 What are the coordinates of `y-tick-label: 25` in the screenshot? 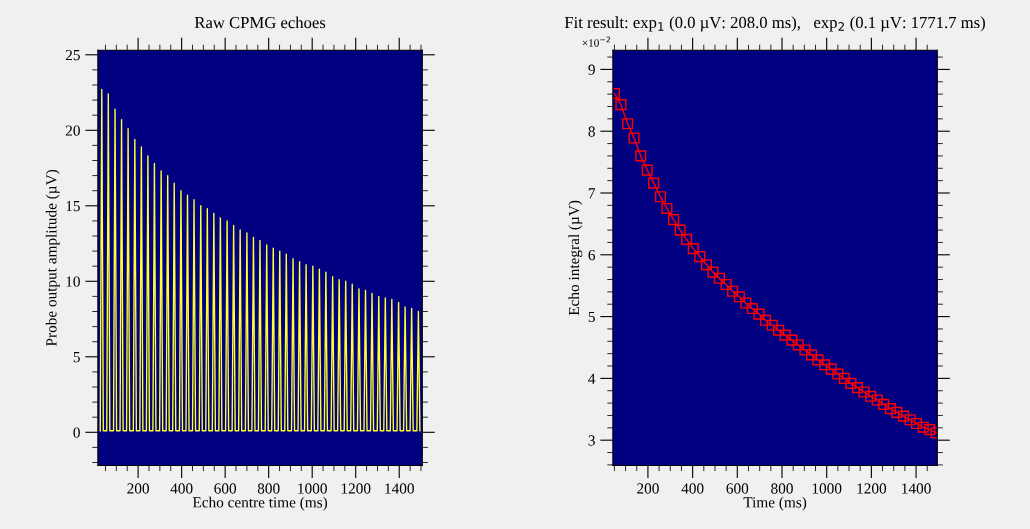 It's located at (72, 55).